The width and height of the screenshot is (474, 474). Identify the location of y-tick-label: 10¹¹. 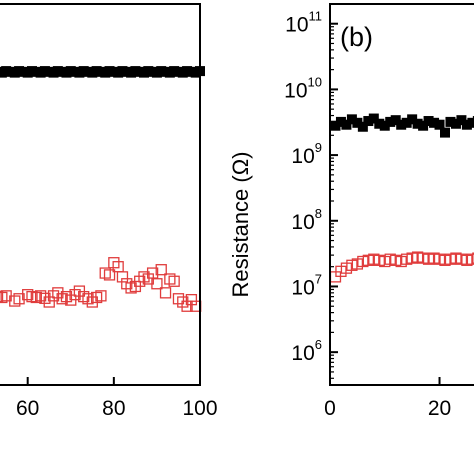
(303, 23).